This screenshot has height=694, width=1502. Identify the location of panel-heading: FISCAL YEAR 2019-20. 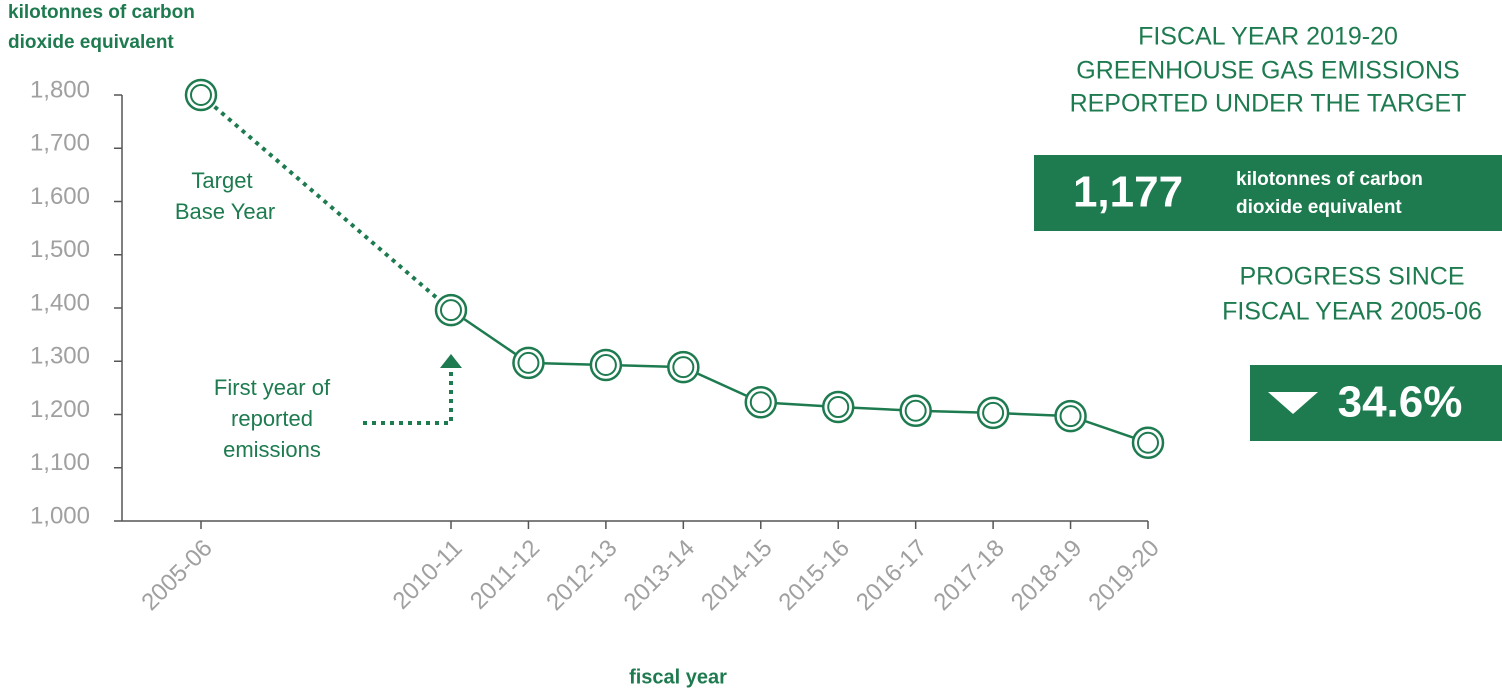
(1268, 37).